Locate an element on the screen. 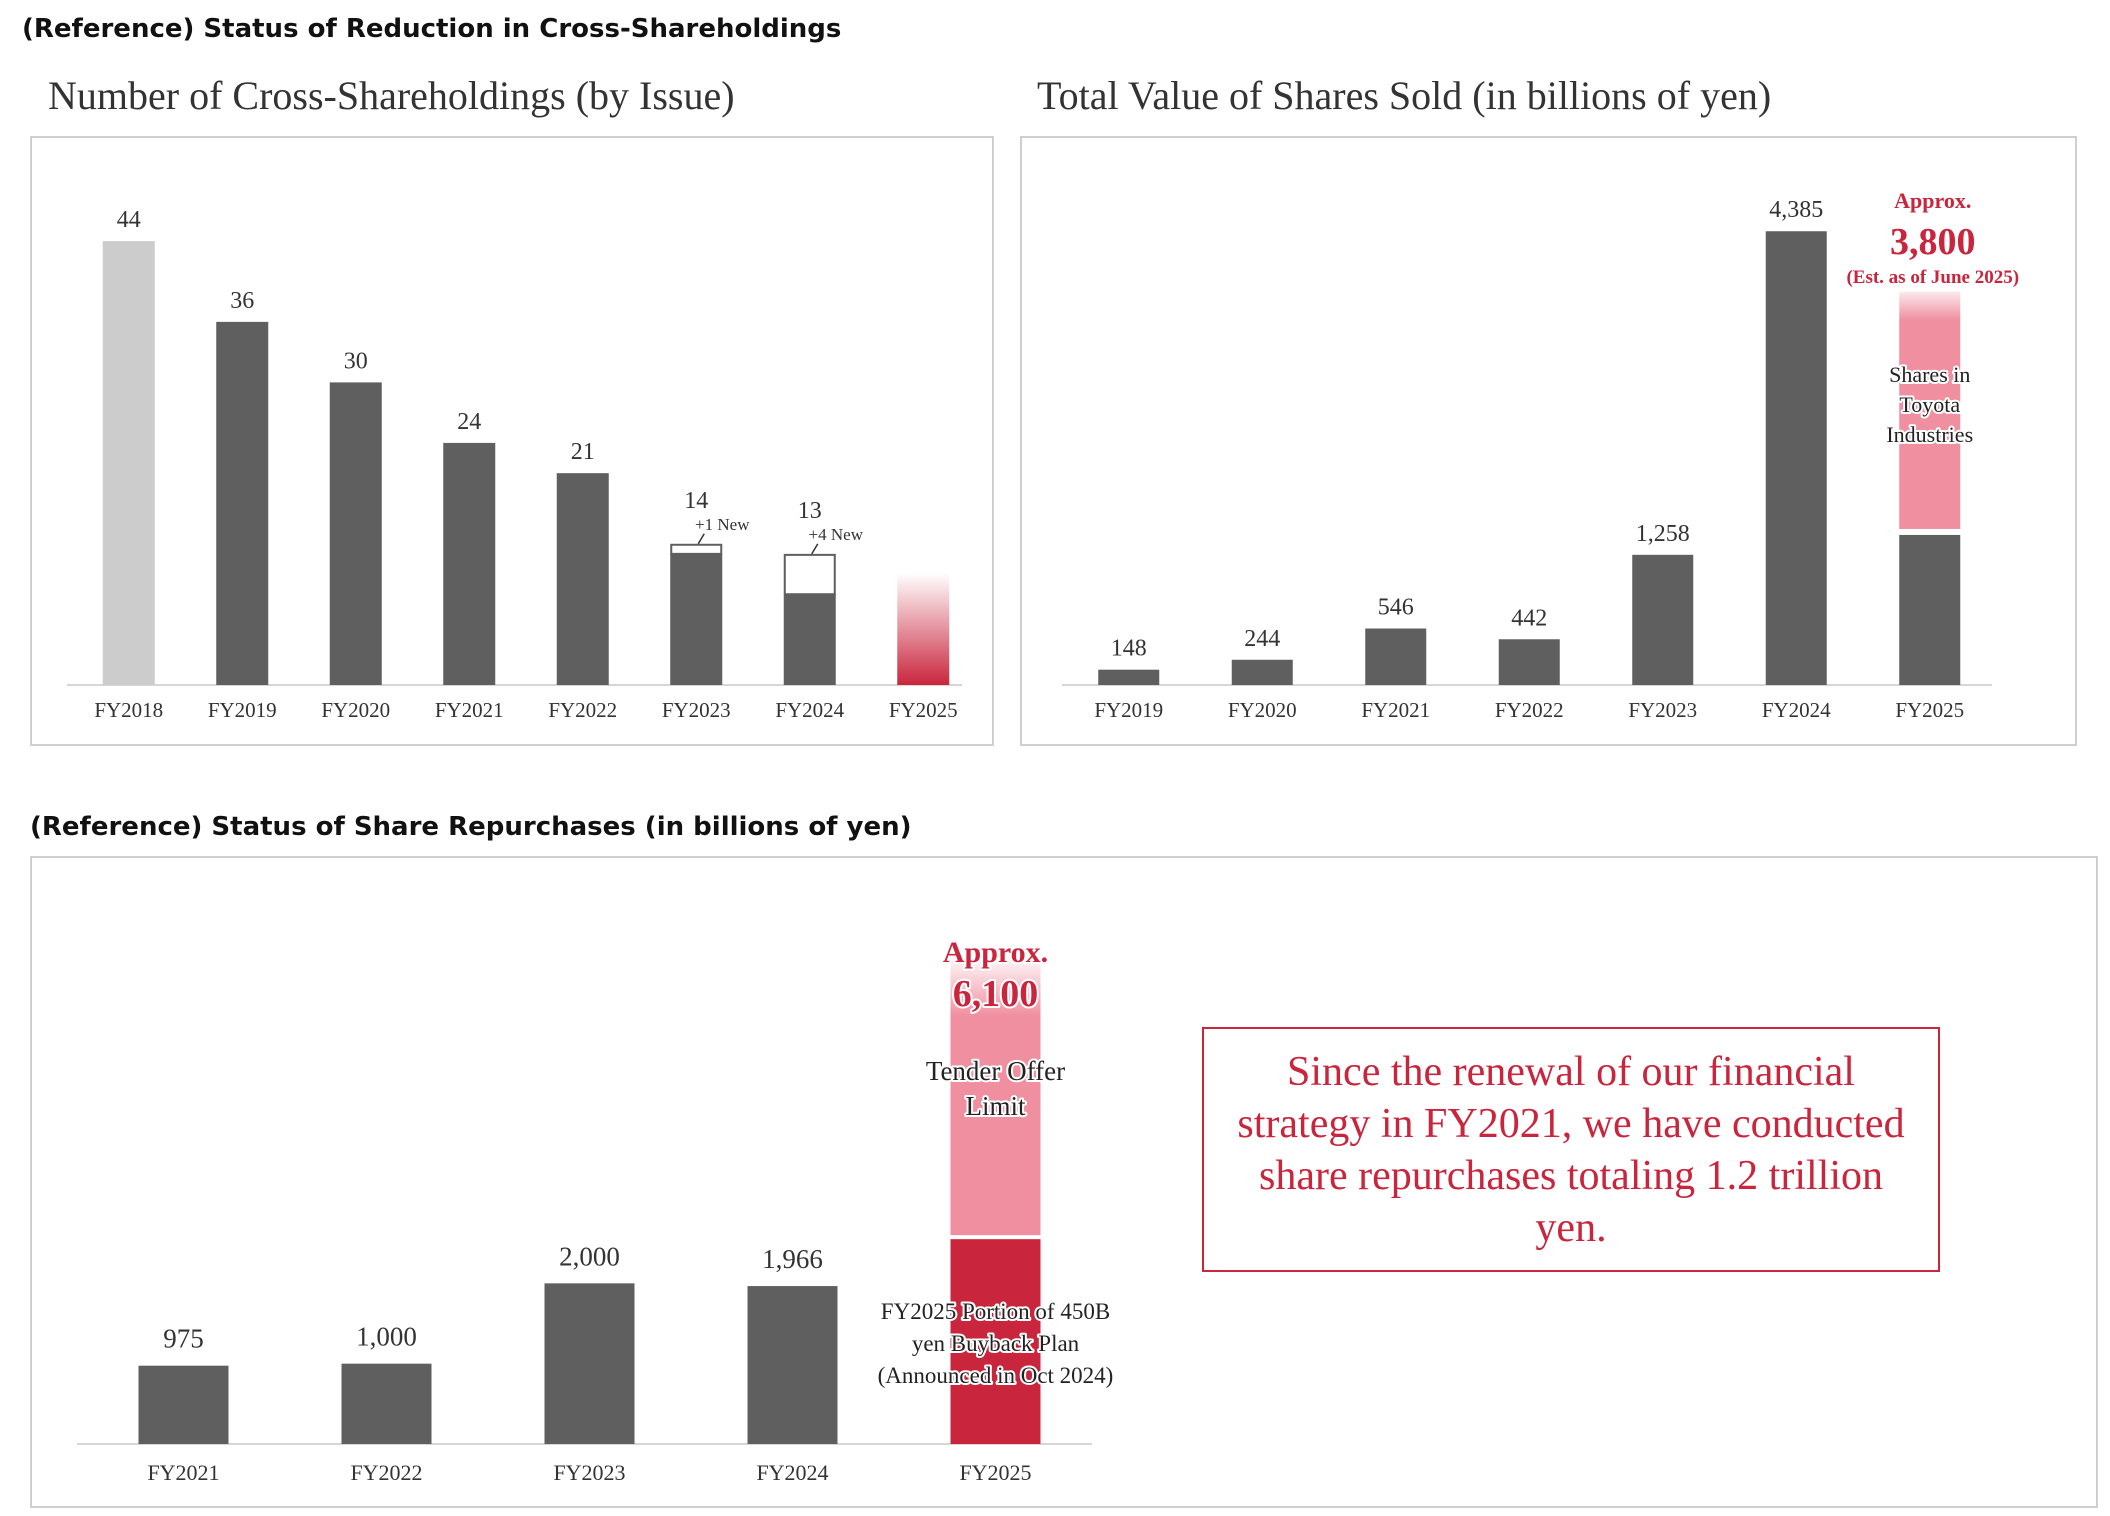 The height and width of the screenshot is (1516, 2110). chart-title-cross-shareholdings: Number of Cross-Shareholdings (by Issue) is located at coordinates (391, 95).